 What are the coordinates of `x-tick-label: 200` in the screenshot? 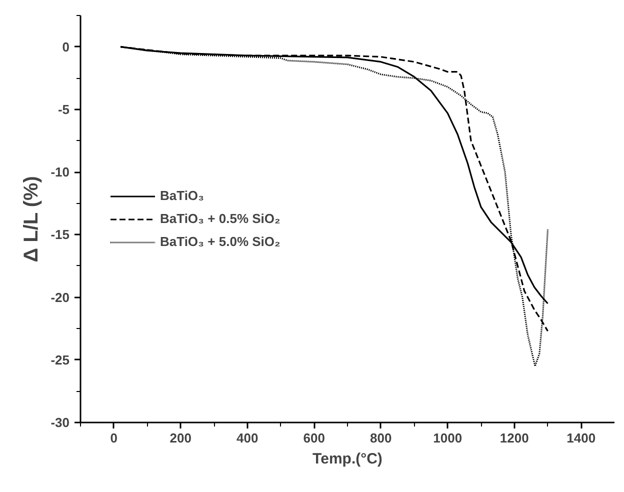 It's located at (181, 438).